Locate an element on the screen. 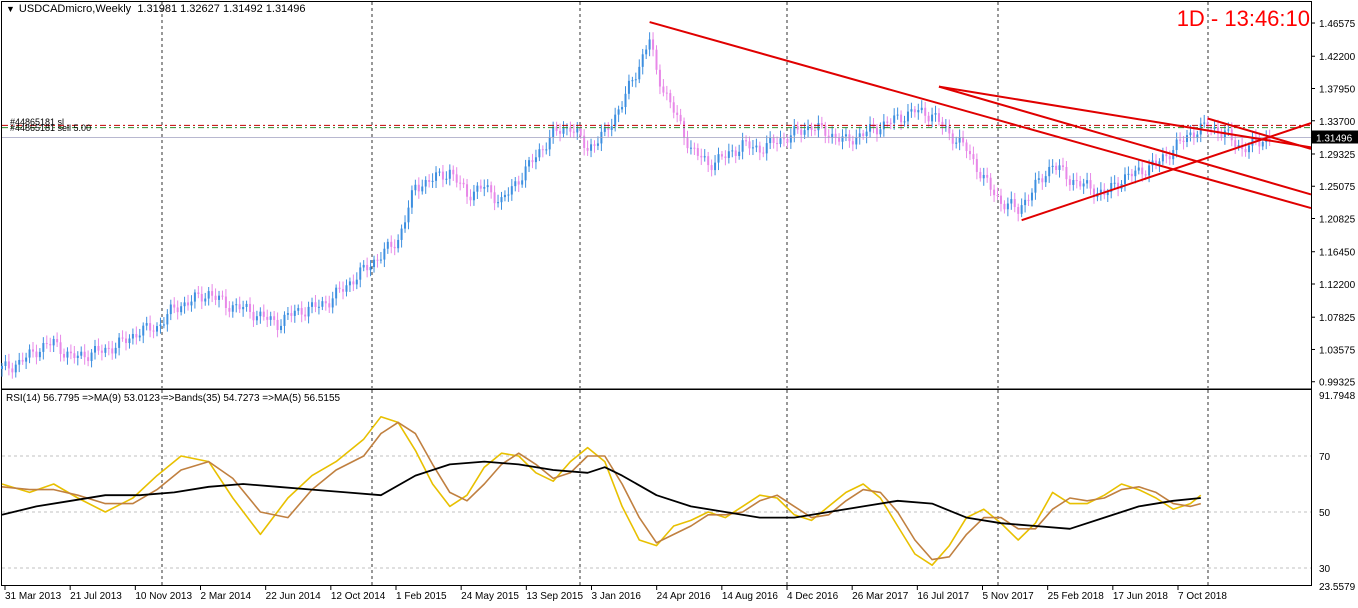  date-tick-label: 21 Jul 2013 is located at coordinates (96, 596).